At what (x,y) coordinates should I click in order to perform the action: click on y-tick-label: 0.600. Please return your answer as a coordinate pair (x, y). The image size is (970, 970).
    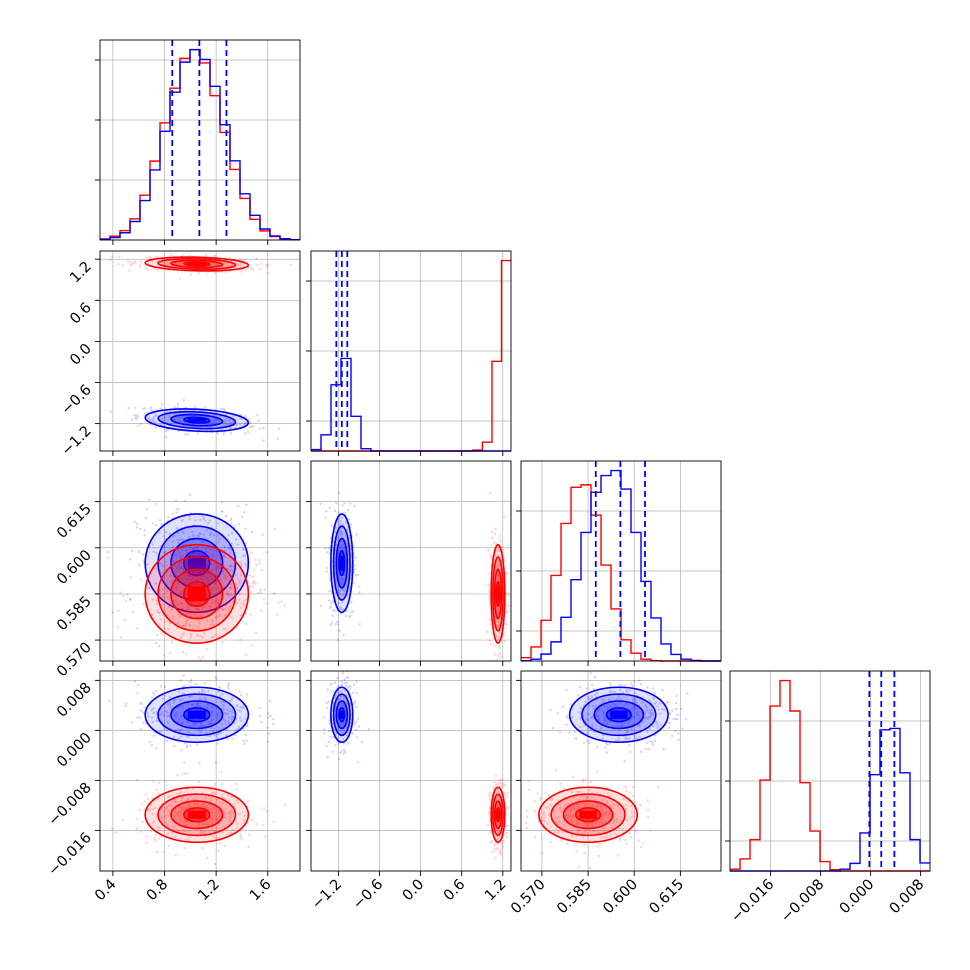
    Looking at the image, I should click on (74, 567).